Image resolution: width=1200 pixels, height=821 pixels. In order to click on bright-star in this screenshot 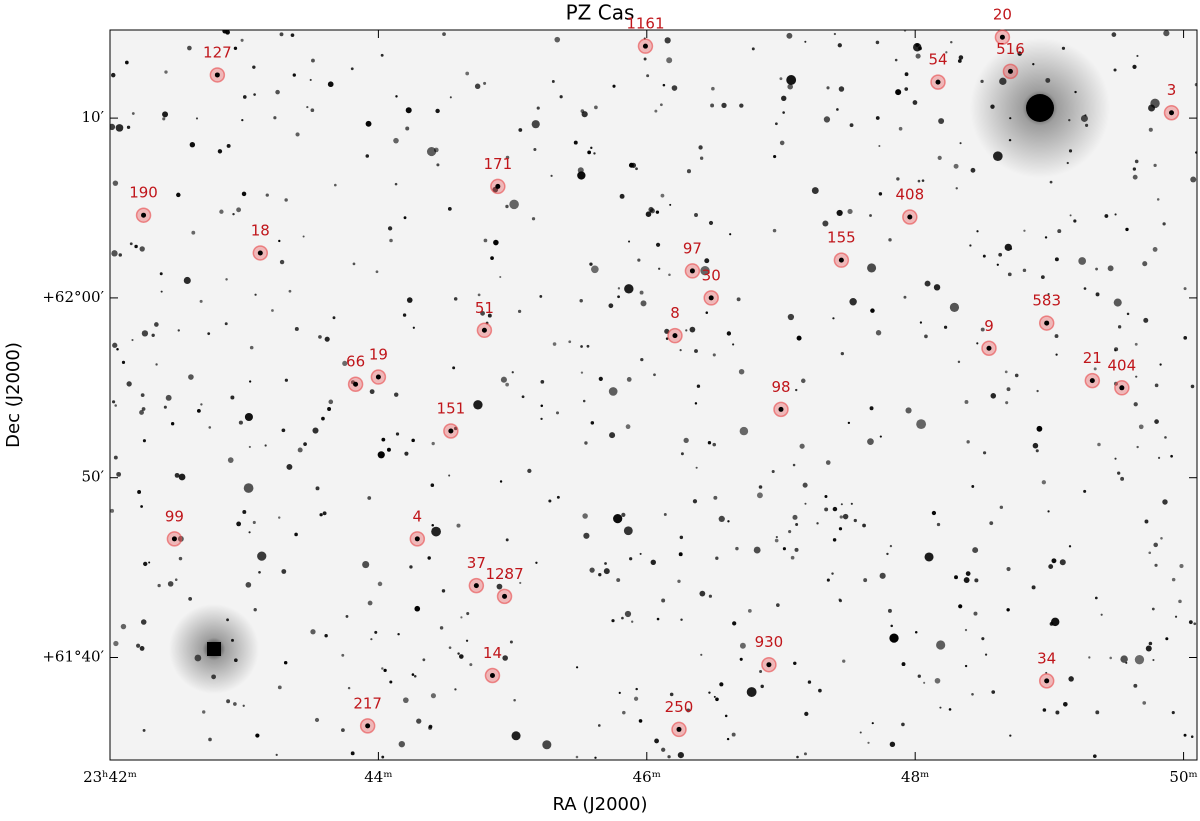, I will do `click(1040, 108)`.